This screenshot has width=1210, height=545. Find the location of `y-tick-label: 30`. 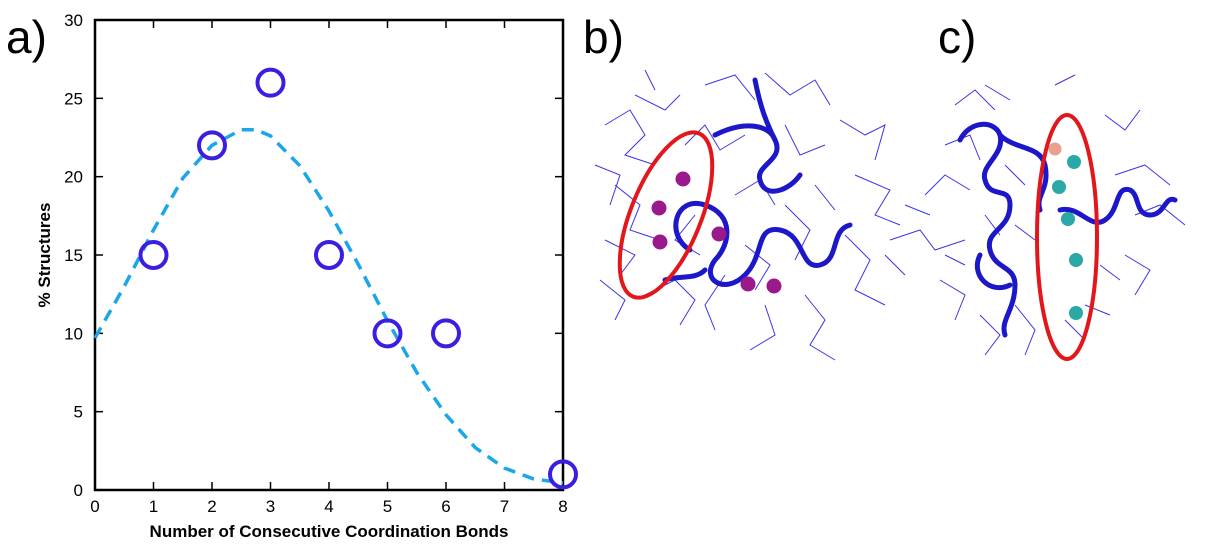

y-tick-label: 30 is located at coordinates (73, 20).